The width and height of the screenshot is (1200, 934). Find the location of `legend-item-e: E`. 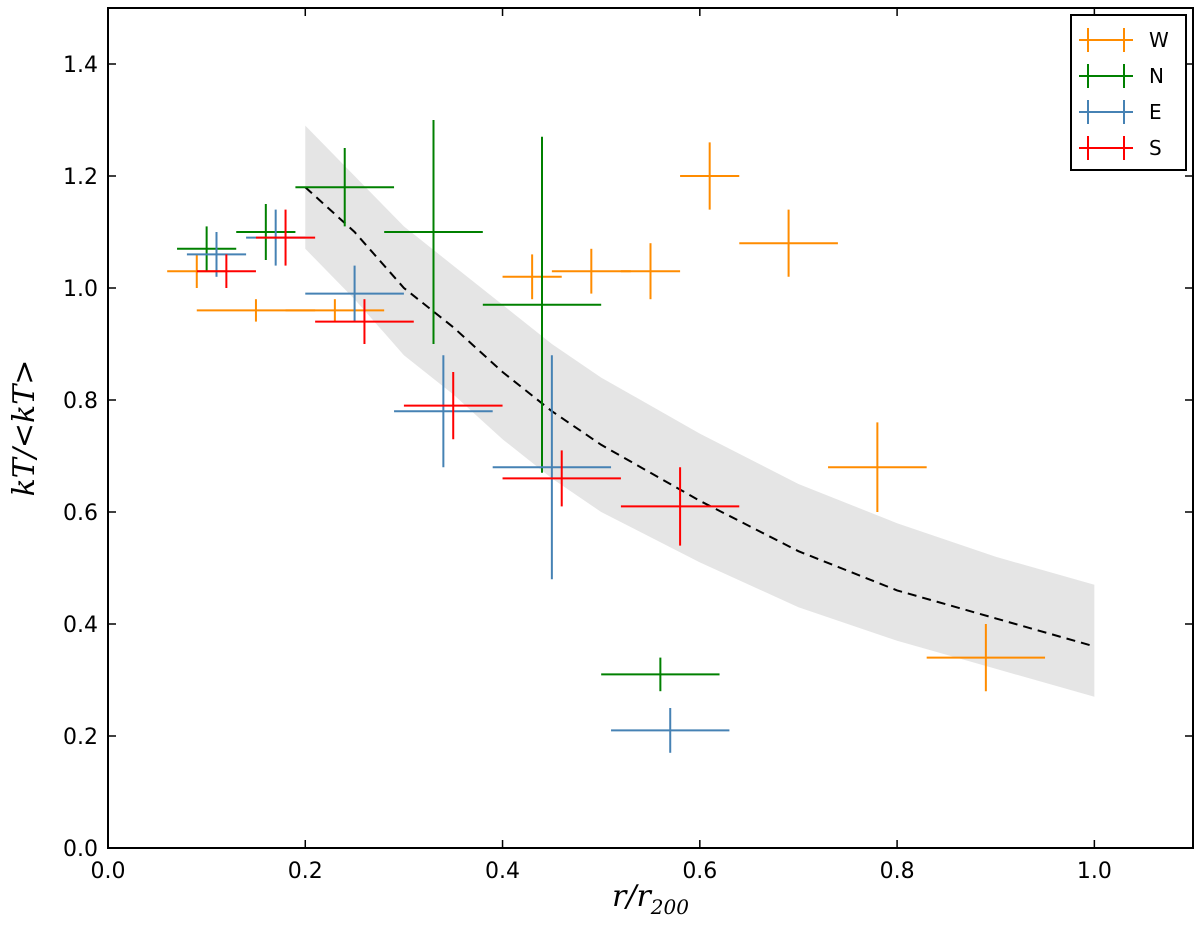

legend-item-e: E is located at coordinates (1120, 112).